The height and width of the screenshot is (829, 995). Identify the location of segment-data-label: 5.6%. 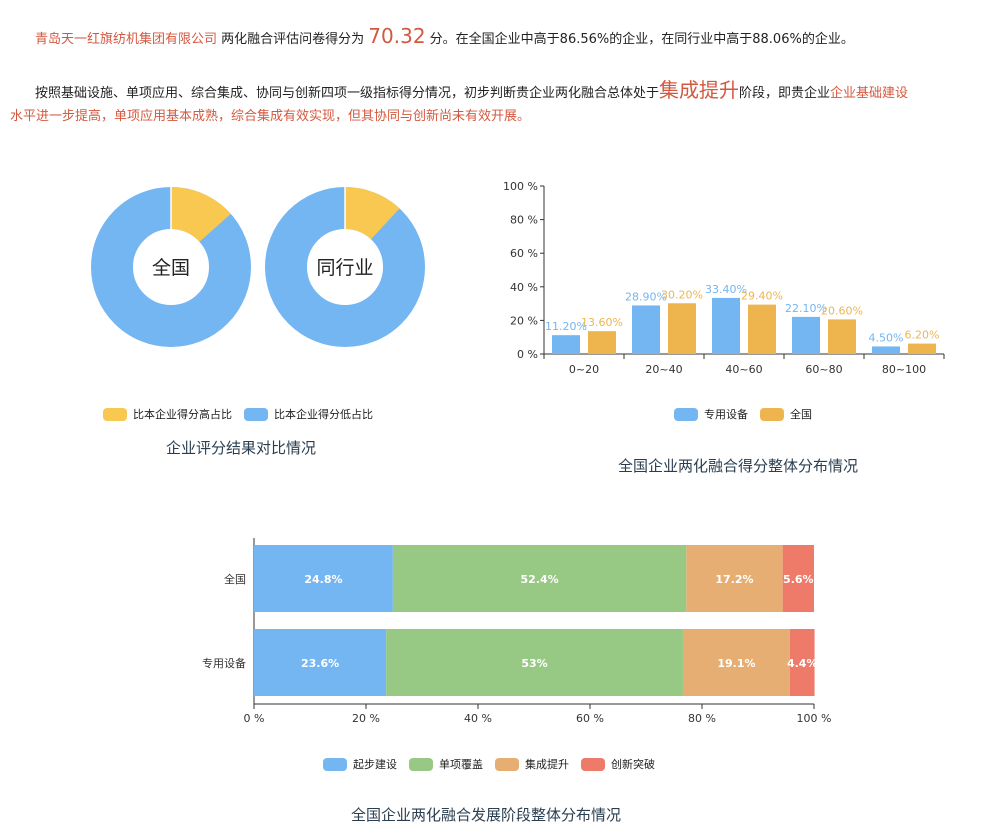
(798, 579).